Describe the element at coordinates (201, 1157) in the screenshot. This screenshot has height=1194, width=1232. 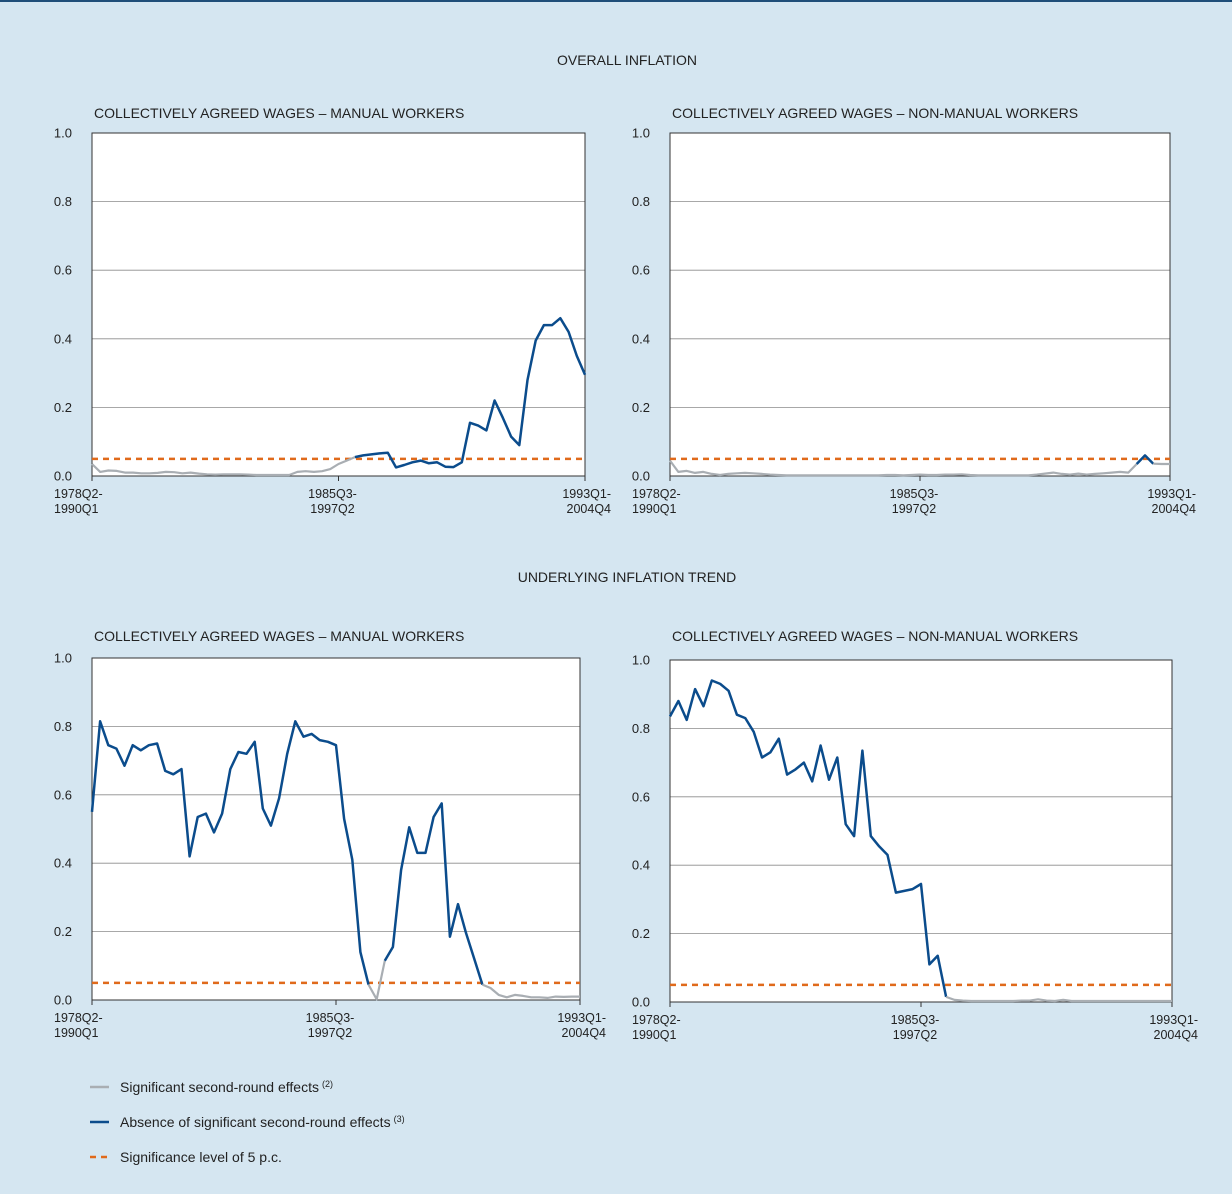
I see `legend-label-threshold: Significance level of 5 p.c.` at that location.